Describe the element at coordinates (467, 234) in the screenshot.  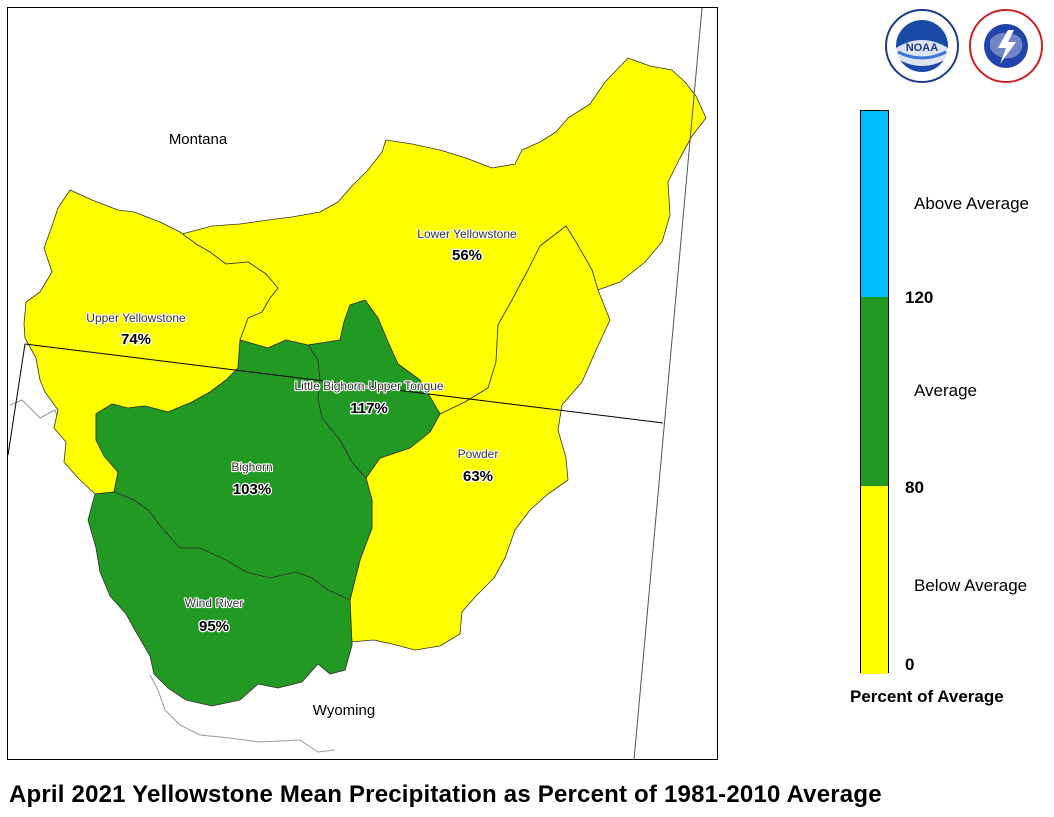
I see `basin-label-lower-yellowstone: Lower Yellowstone` at that location.